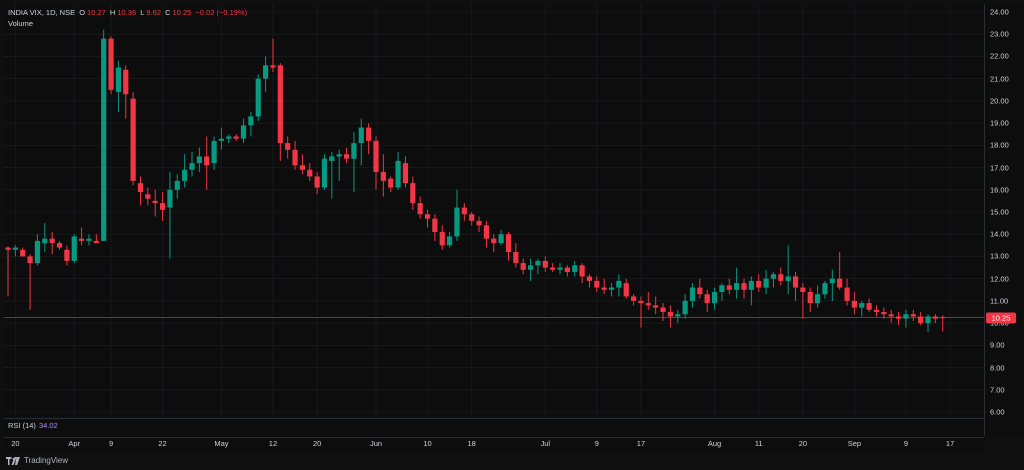 The image size is (1024, 470). Describe the element at coordinates (21, 23) in the screenshot. I see `volume-indicator-label: Volume` at that location.